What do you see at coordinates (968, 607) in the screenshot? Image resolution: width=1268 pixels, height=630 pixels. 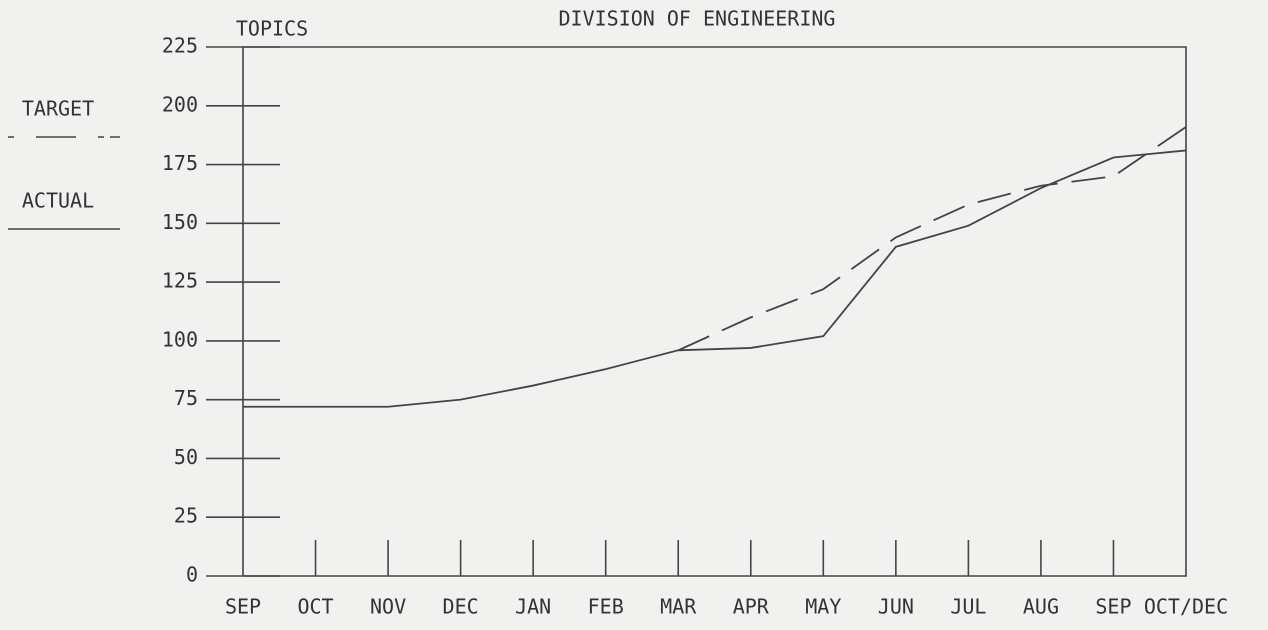 I see `x-tick-label: JUL` at bounding box center [968, 607].